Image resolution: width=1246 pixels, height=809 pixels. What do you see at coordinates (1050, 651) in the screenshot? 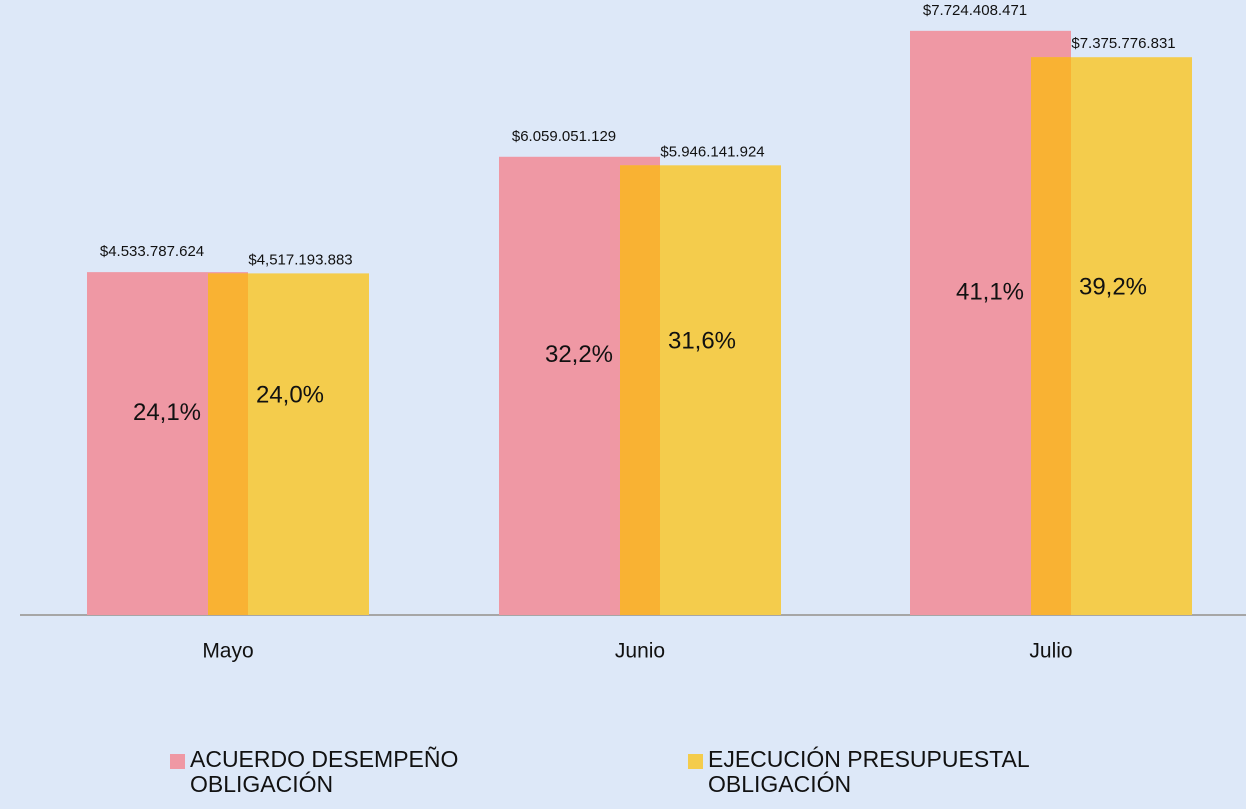
I see `x-tick-label: Julio` at bounding box center [1050, 651].